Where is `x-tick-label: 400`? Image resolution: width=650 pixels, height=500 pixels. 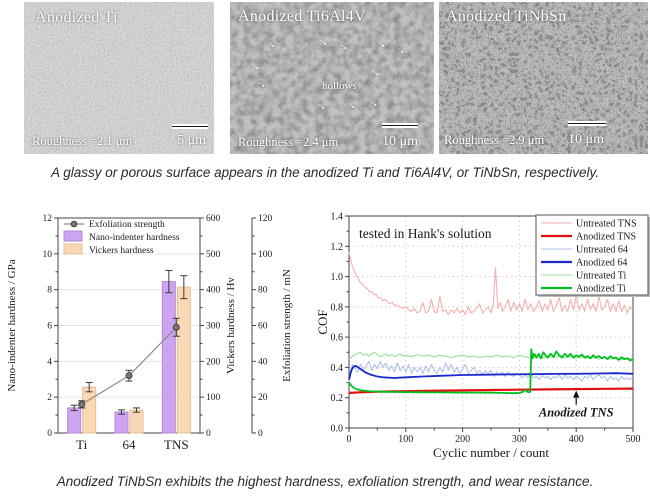 x-tick-label: 400 is located at coordinates (576, 439).